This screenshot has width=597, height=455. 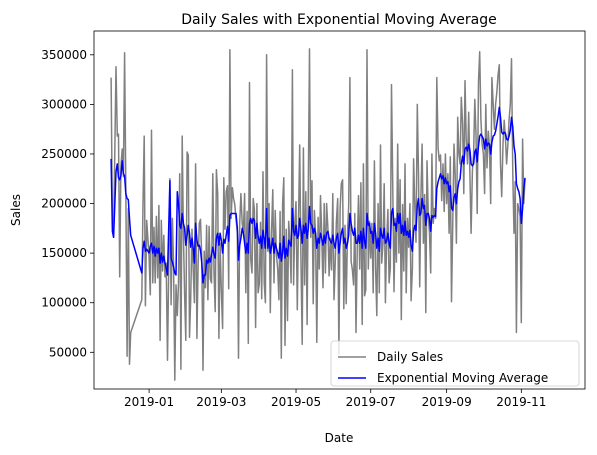 What do you see at coordinates (64, 303) in the screenshot?
I see `y-tick-label: 100000` at bounding box center [64, 303].